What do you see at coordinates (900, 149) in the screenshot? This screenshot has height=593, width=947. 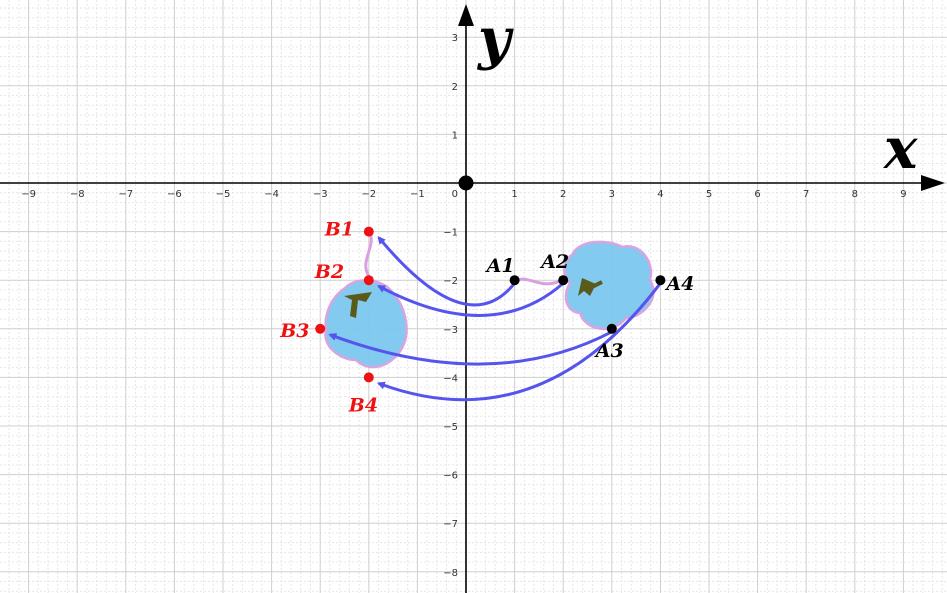 I see `x-axis-label: x` at bounding box center [900, 149].